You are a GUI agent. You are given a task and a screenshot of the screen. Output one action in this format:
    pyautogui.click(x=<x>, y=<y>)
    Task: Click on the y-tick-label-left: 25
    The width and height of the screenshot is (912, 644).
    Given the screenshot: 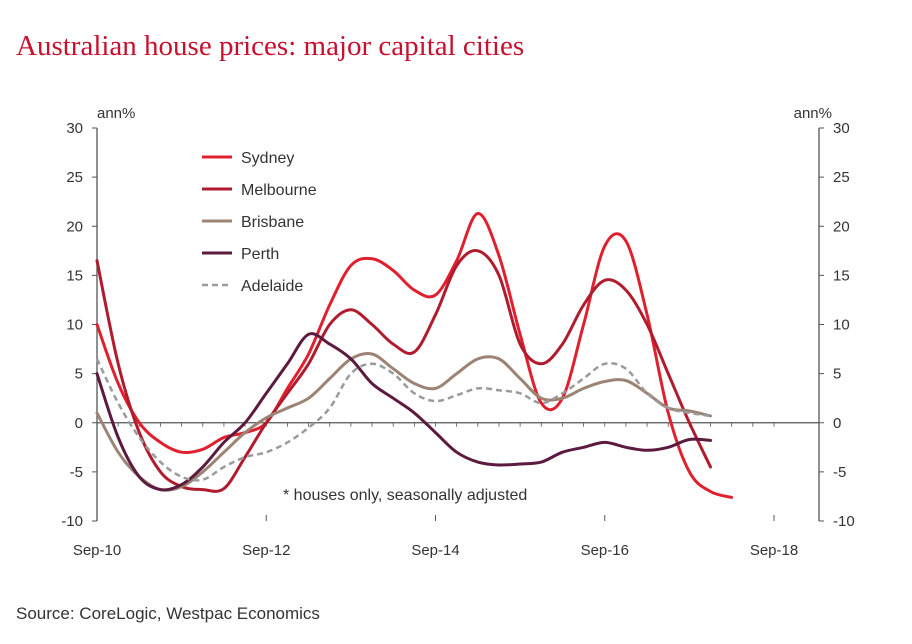 What is the action you would take?
    pyautogui.click(x=74, y=177)
    